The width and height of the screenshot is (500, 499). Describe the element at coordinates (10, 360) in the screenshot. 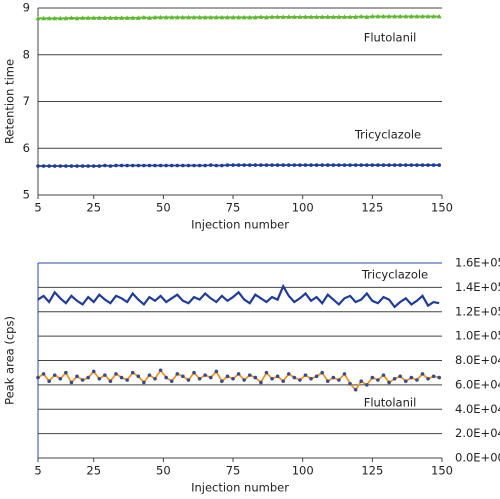

I see `y-axis-label: Peak area (cps)` at that location.